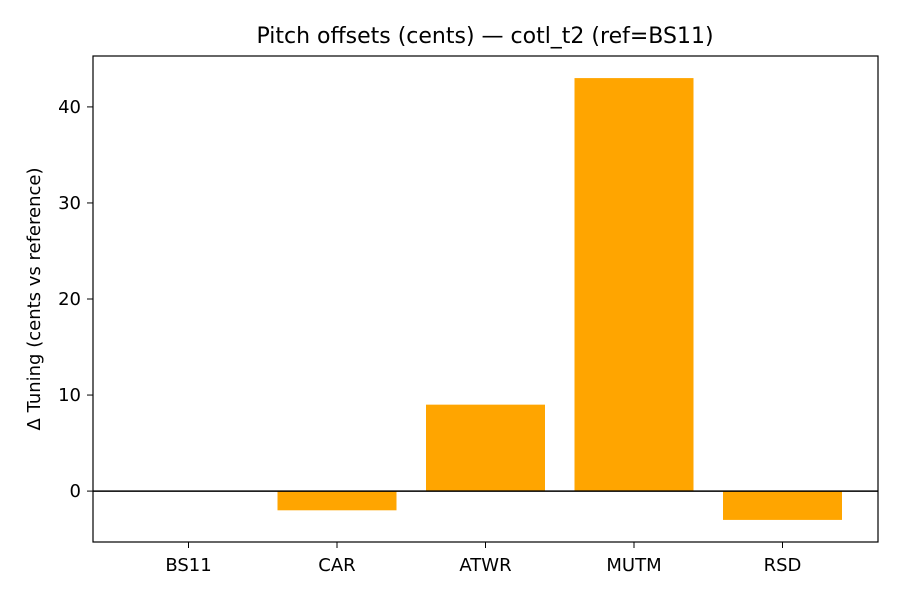 The width and height of the screenshot is (900, 604). I want to click on y-axis-label: Δ Tuning (cents vs reference), so click(34, 299).